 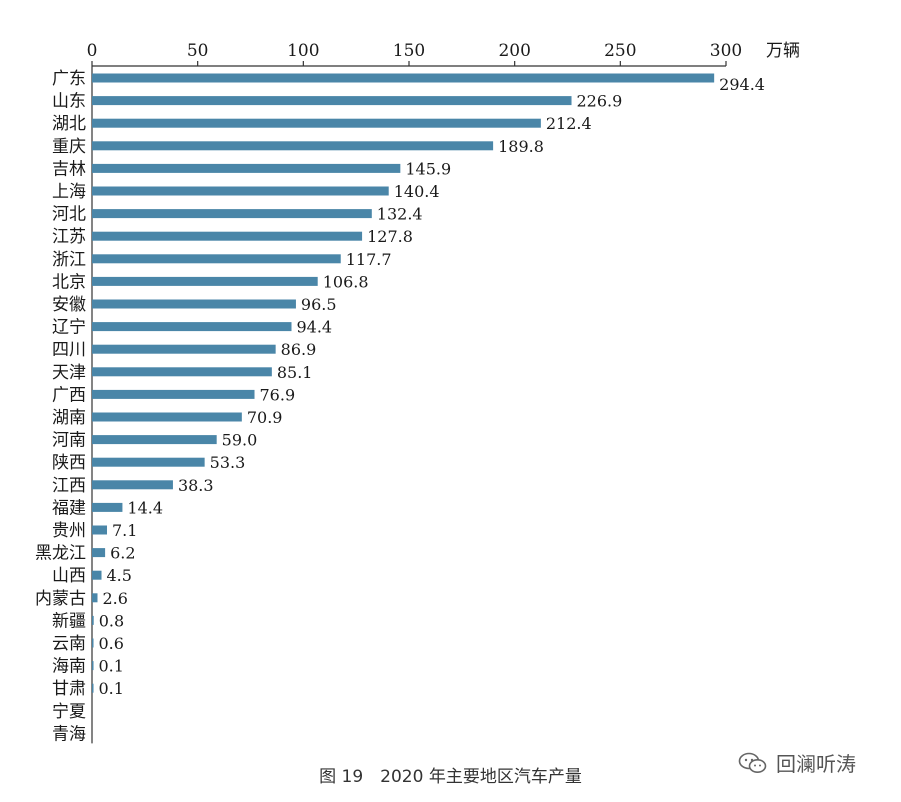 I want to click on category-label: 内蒙古, so click(x=60, y=599).